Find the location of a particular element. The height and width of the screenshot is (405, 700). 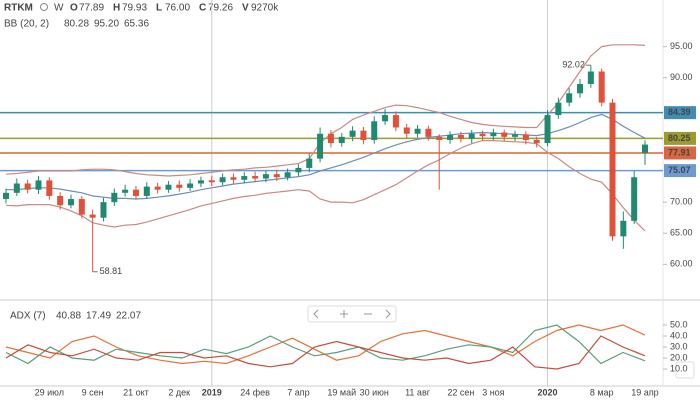

y-tick-label: 90.00 is located at coordinates (681, 77).